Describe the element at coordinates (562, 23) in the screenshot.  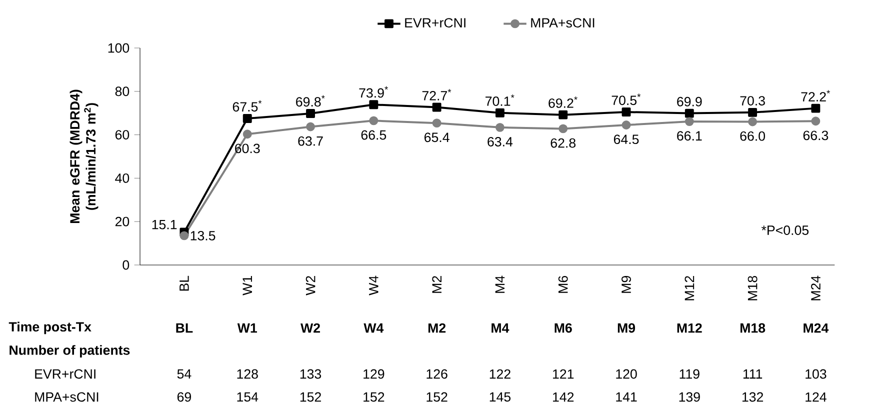
I see `legend-label: MPA+sCNI` at that location.